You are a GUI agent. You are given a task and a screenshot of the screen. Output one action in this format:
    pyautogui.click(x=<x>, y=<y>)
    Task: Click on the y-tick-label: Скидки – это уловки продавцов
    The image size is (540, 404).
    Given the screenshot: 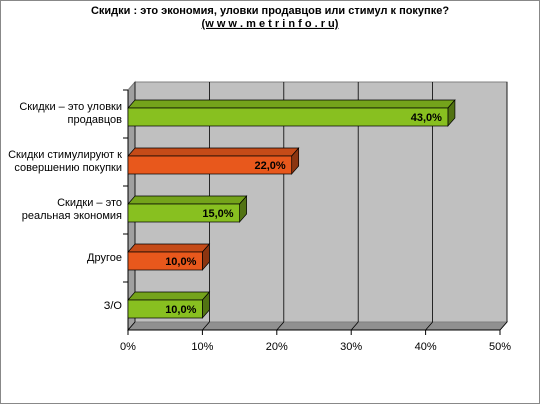 What is the action you would take?
    pyautogui.click(x=70, y=113)
    